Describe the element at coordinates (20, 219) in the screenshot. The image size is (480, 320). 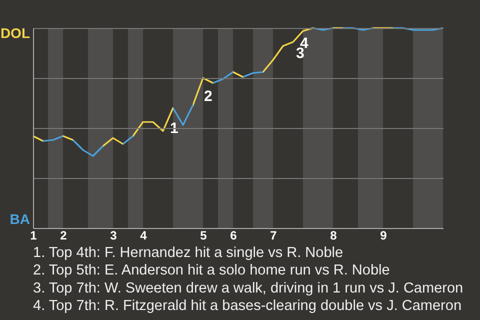
I see `text: BA` at that location.